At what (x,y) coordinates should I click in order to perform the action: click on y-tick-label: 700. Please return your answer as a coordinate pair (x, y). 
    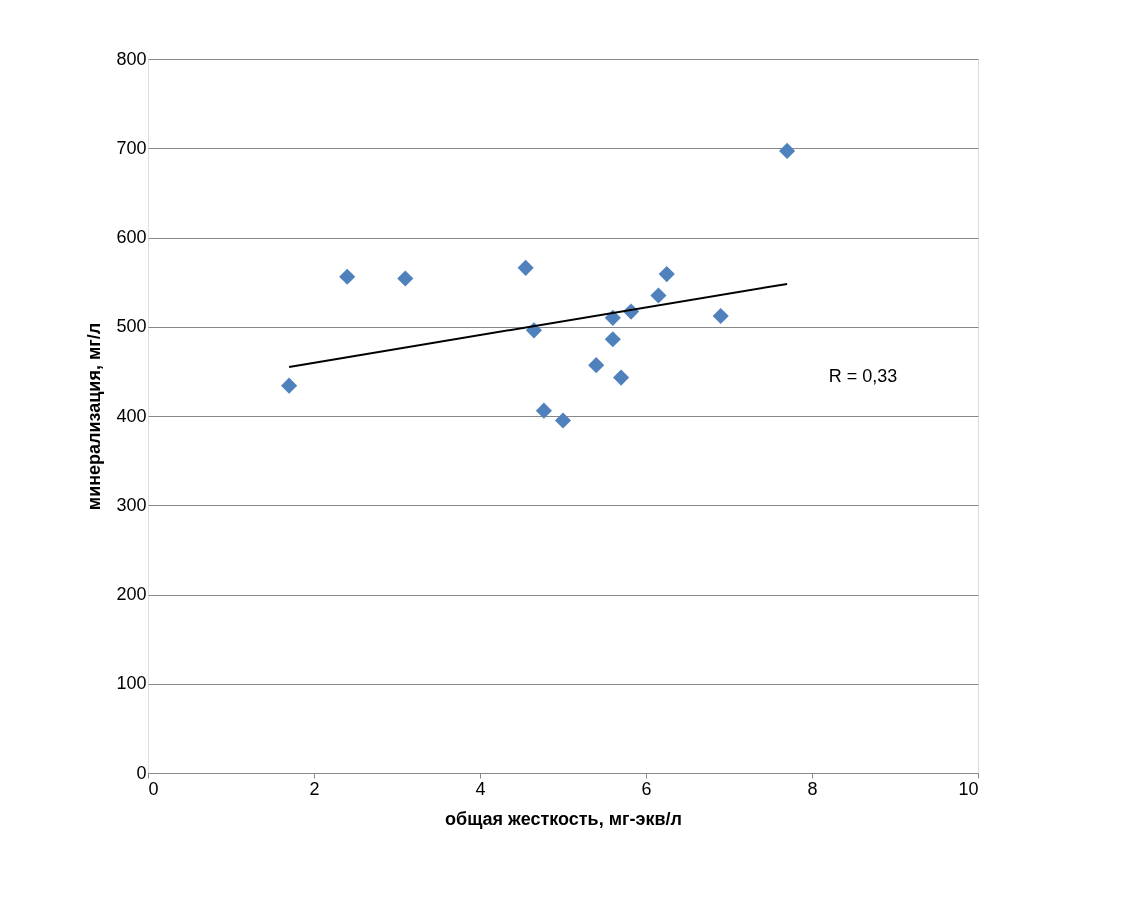
    Looking at the image, I should click on (131, 147).